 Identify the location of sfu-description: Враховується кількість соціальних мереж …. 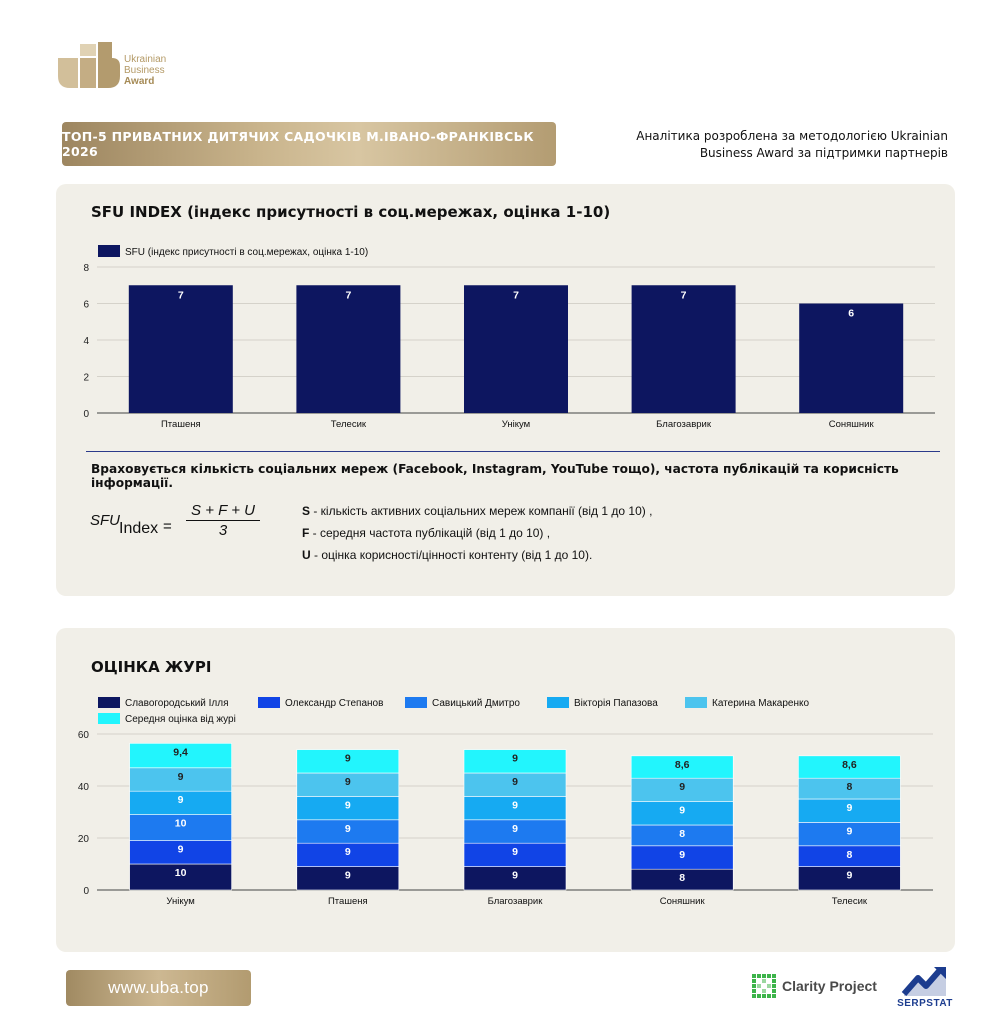
(495, 476).